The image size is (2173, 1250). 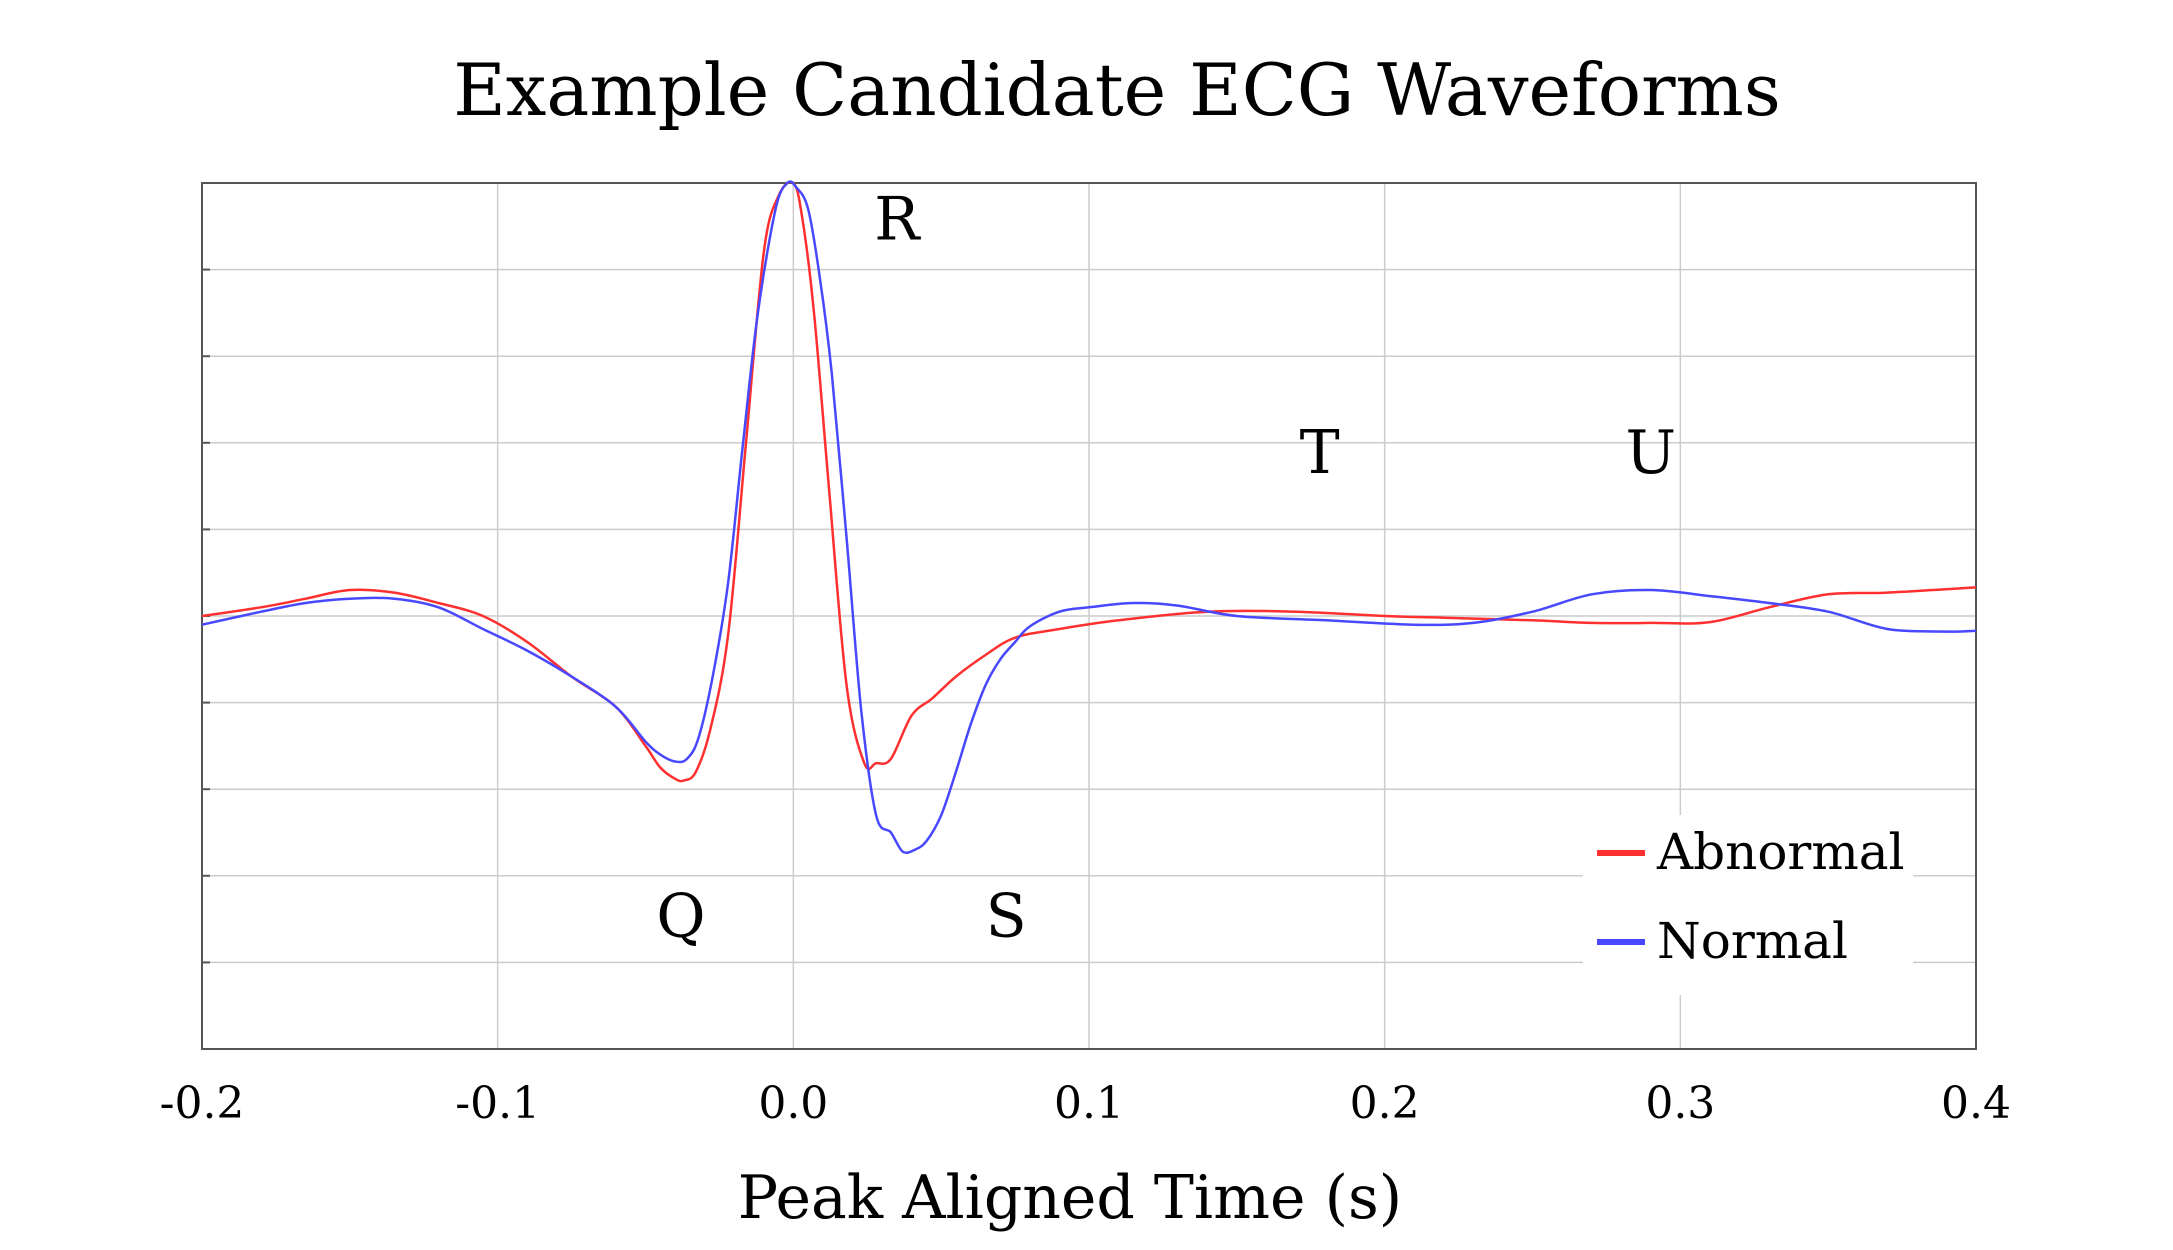 I want to click on x-tick-label: 0.4, so click(x=1976, y=1103).